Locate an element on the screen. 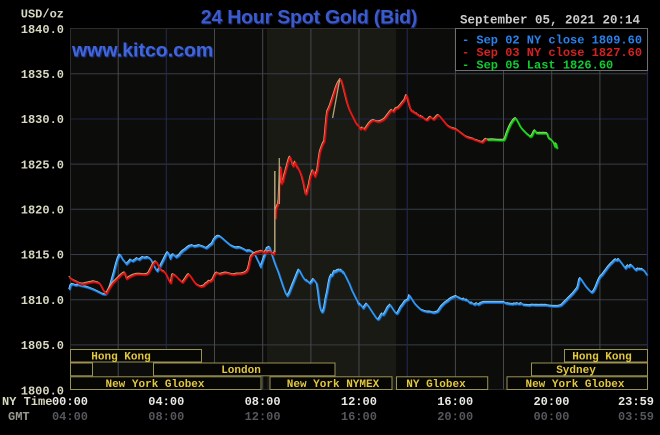 The width and height of the screenshot is (660, 435). svg-text: NY Time is located at coordinates (27, 402).